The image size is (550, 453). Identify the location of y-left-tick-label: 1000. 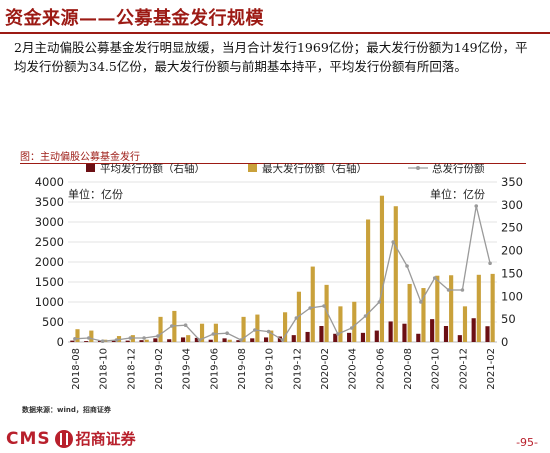
(49, 302).